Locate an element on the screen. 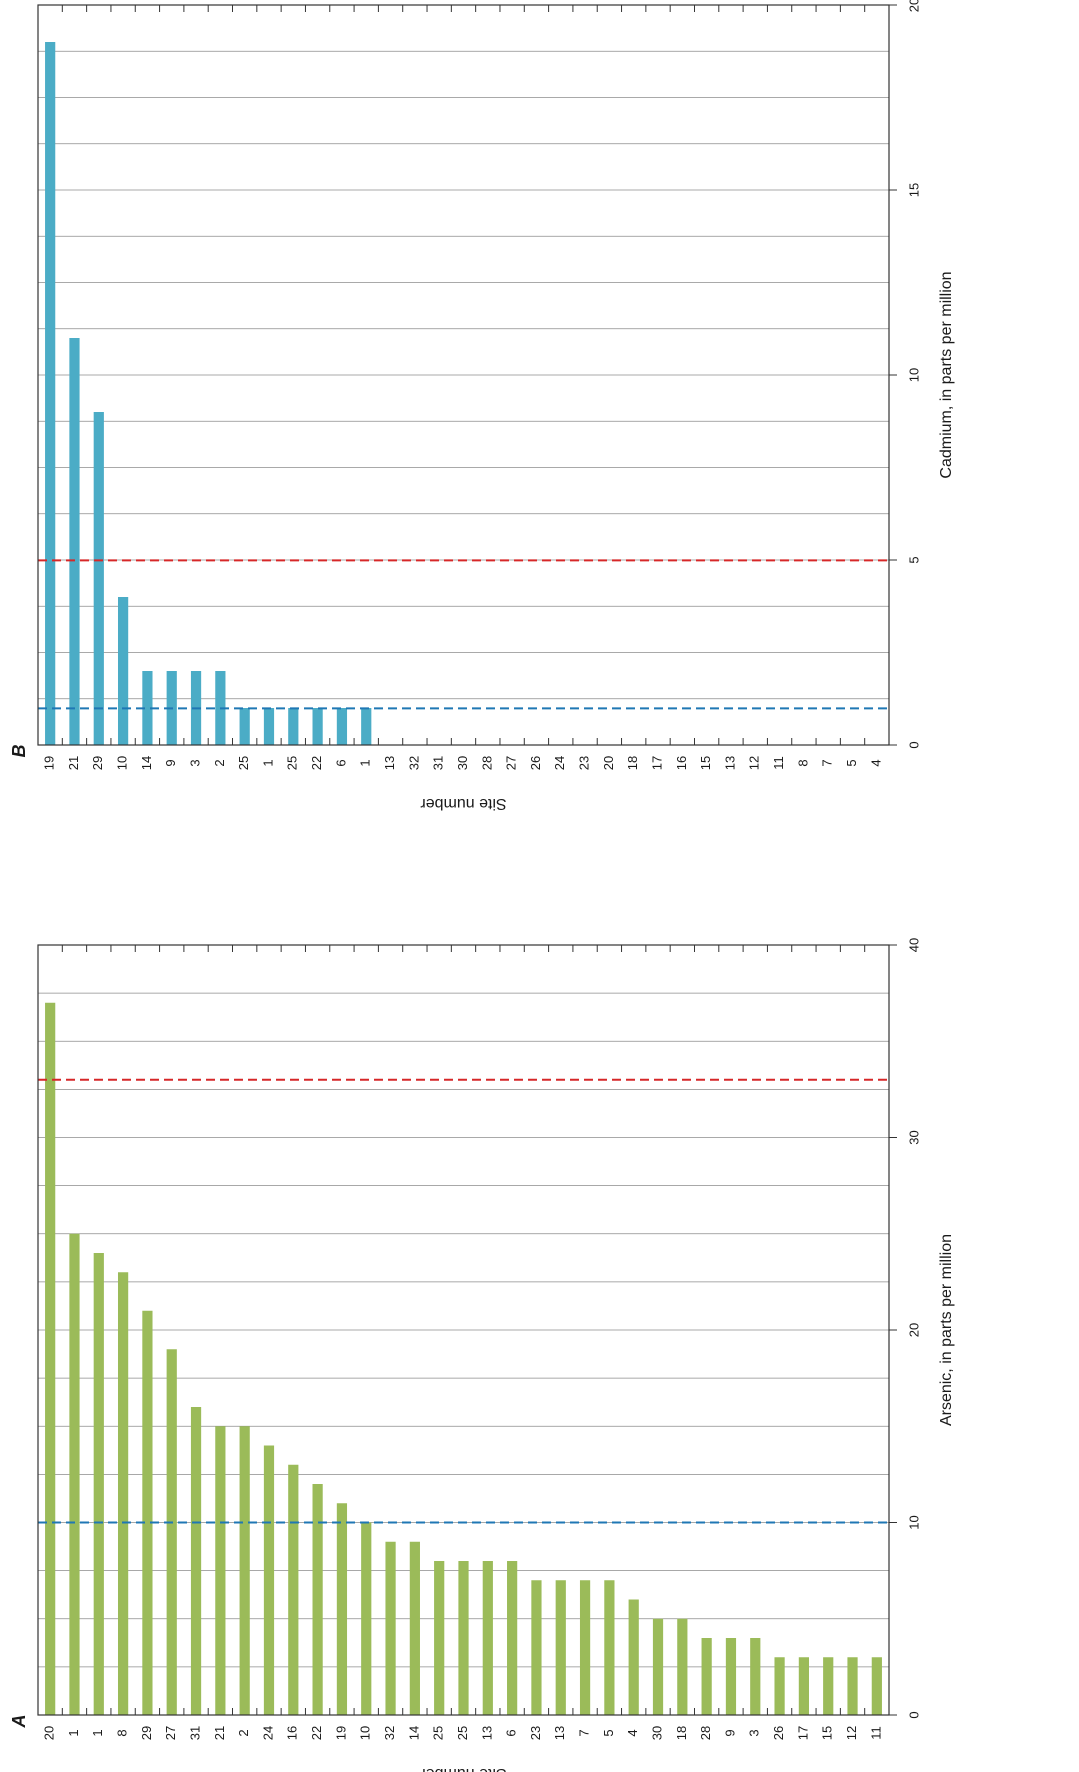  category-label: 3 is located at coordinates (754, 1732).